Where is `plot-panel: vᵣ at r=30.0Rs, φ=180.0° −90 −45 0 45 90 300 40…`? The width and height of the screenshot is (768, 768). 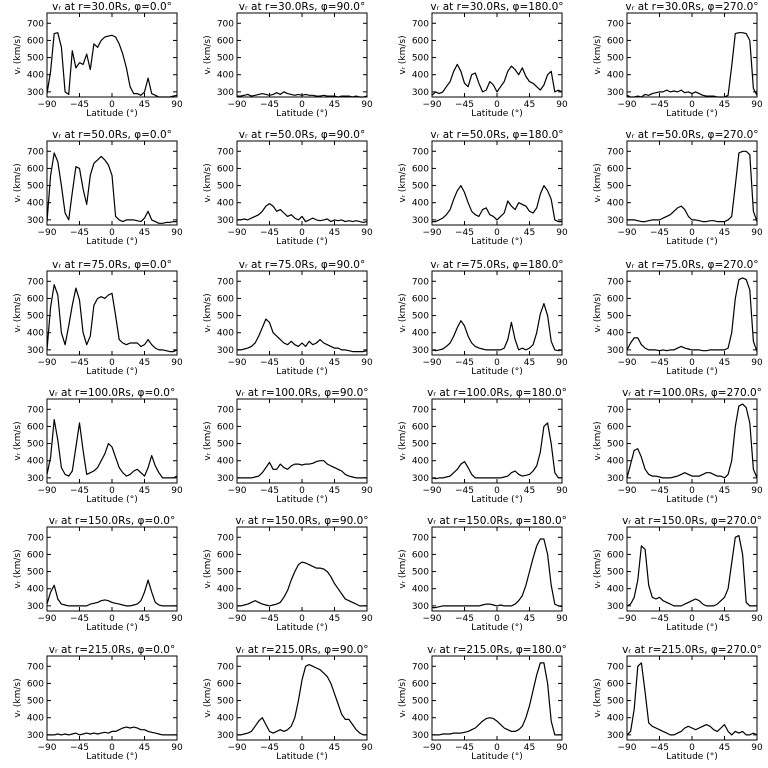
plot-panel: vᵣ at r=30.0Rs, φ=180.0° −90 −45 0 45 90 300 40… is located at coordinates (483, 60).